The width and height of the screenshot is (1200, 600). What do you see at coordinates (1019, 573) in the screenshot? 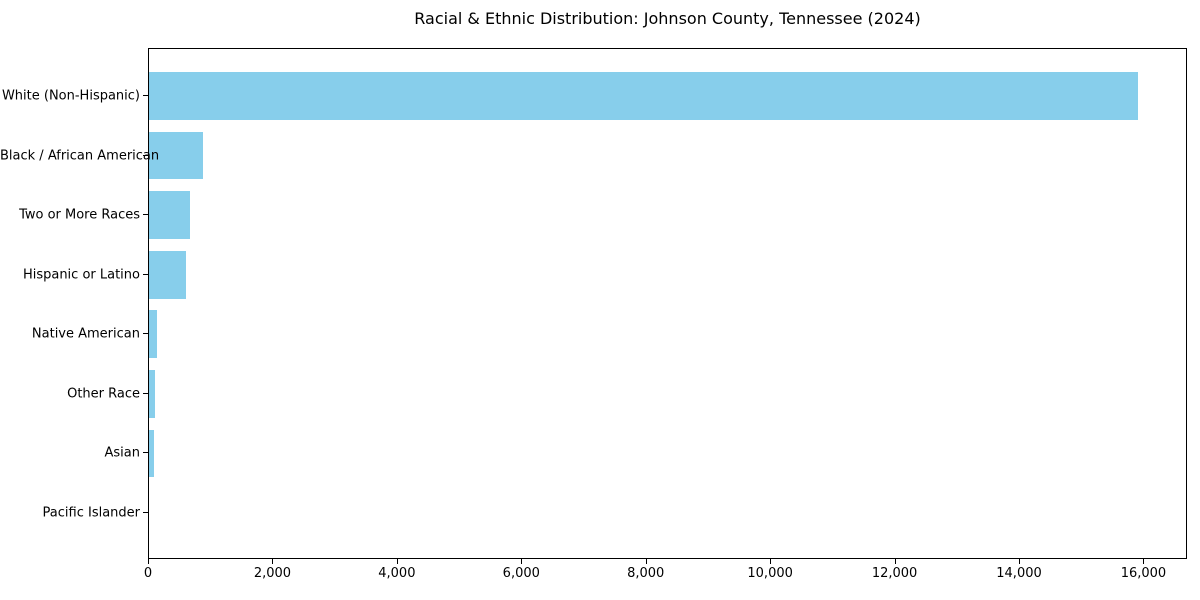
I see `x-tick-label: 14,000` at bounding box center [1019, 573].